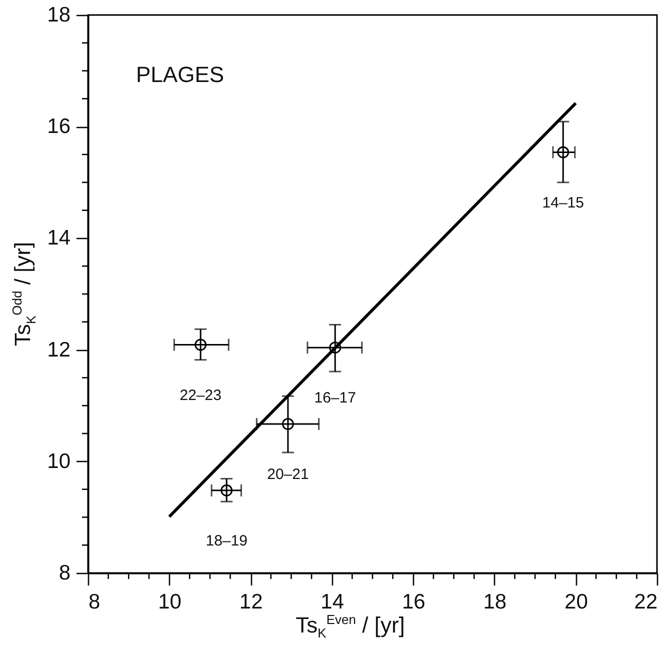 The width and height of the screenshot is (670, 647). What do you see at coordinates (576, 602) in the screenshot?
I see `x-tick-label: 20` at bounding box center [576, 602].